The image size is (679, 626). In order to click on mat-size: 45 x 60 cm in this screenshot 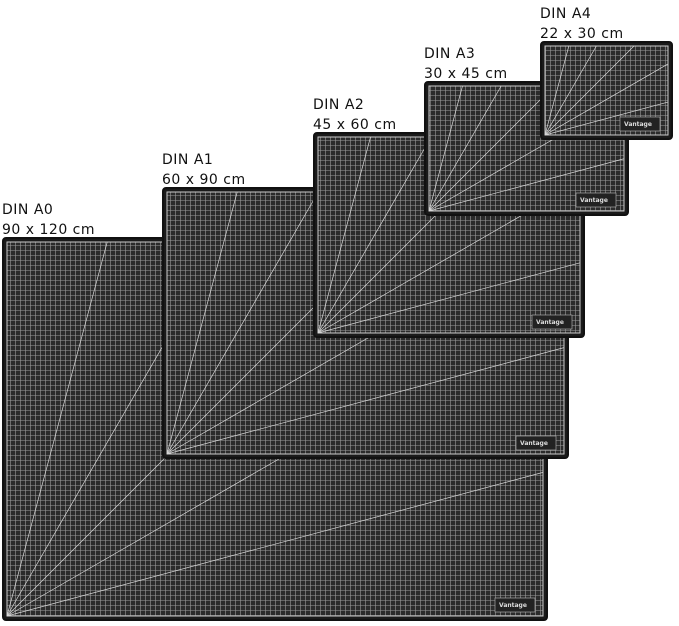, I will do `click(355, 125)`.